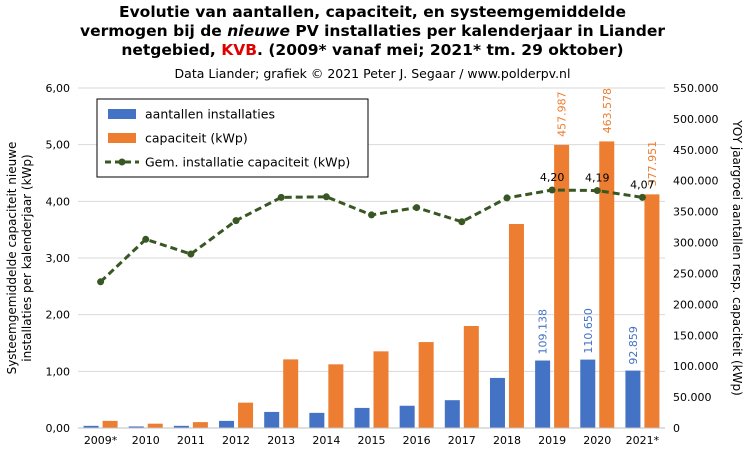 The image size is (745, 456). What do you see at coordinates (588, 331) in the screenshot?
I see `data-label-aantallen: 110.650` at bounding box center [588, 331].